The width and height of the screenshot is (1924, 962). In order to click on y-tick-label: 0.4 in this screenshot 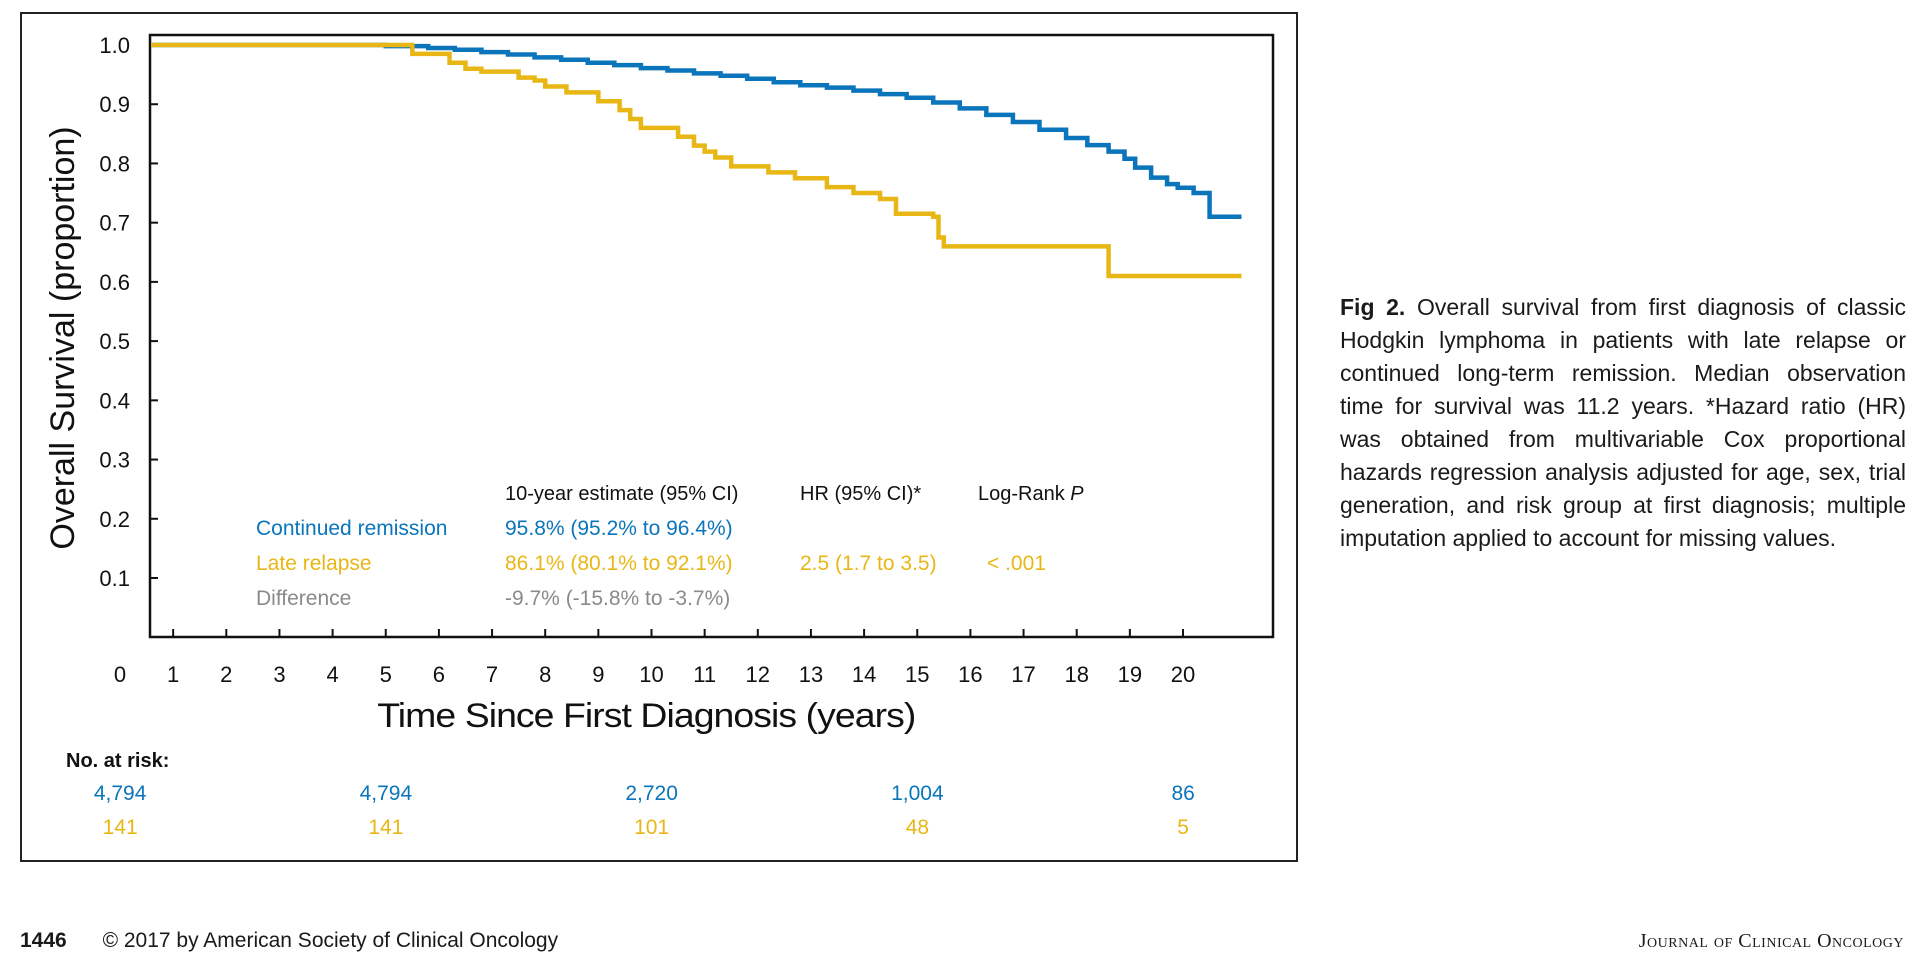, I will do `click(114, 400)`.